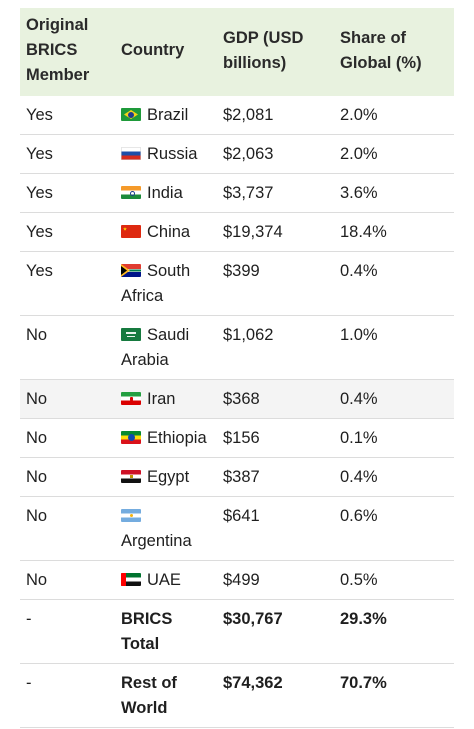 Image resolution: width=474 pixels, height=729 pixels. Describe the element at coordinates (275, 695) in the screenshot. I see `gdp-cell: $74,362` at that location.